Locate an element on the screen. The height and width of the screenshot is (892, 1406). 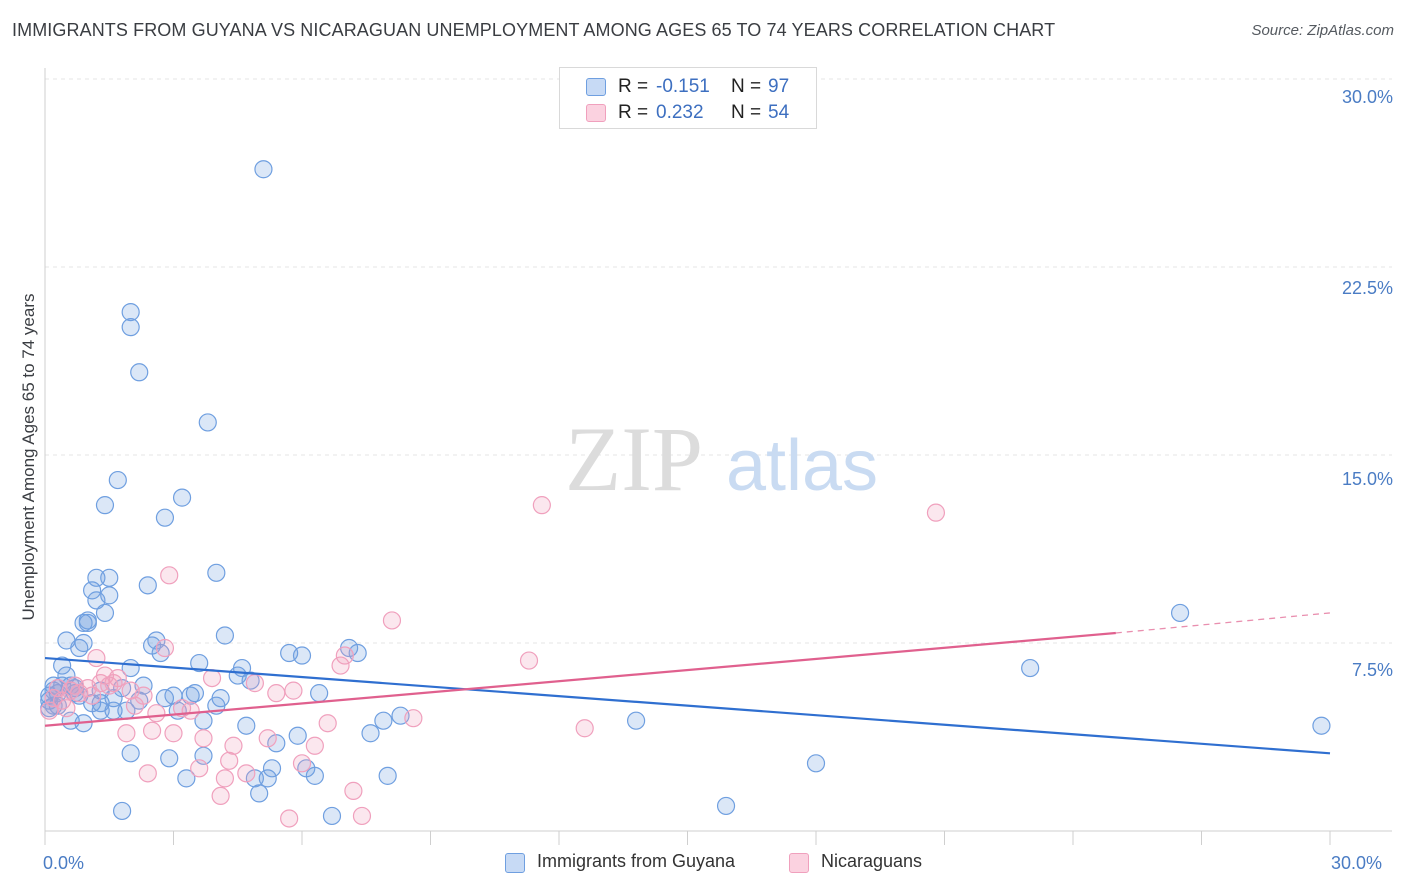
x-tick-label: 30.0% is located at coordinates (1357, 863).